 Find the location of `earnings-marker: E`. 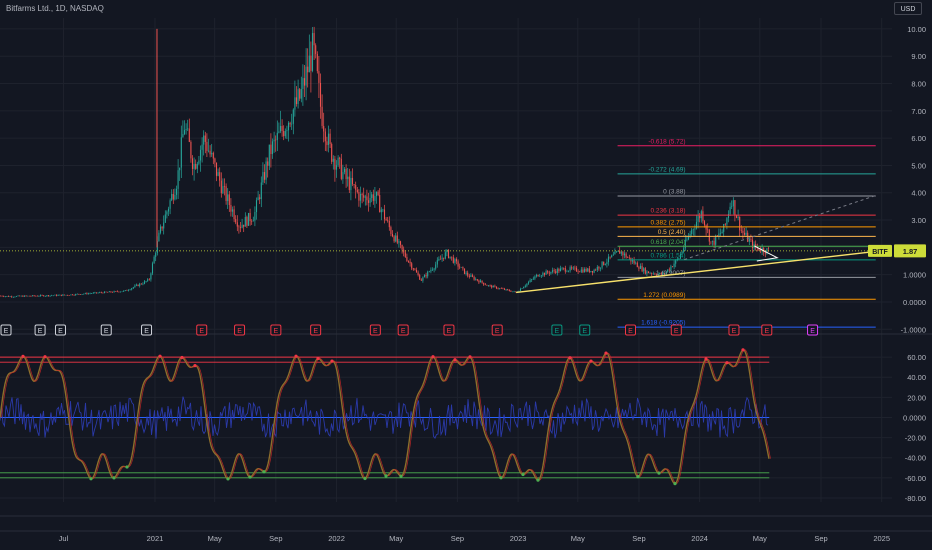

earnings-marker: E is located at coordinates (734, 330).